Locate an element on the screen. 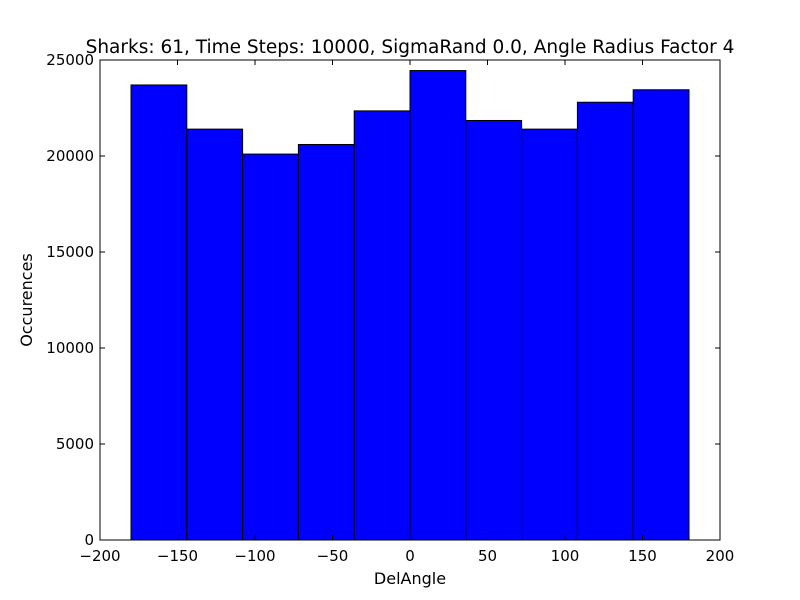  y-tick-label: 20000 is located at coordinates (70, 156).